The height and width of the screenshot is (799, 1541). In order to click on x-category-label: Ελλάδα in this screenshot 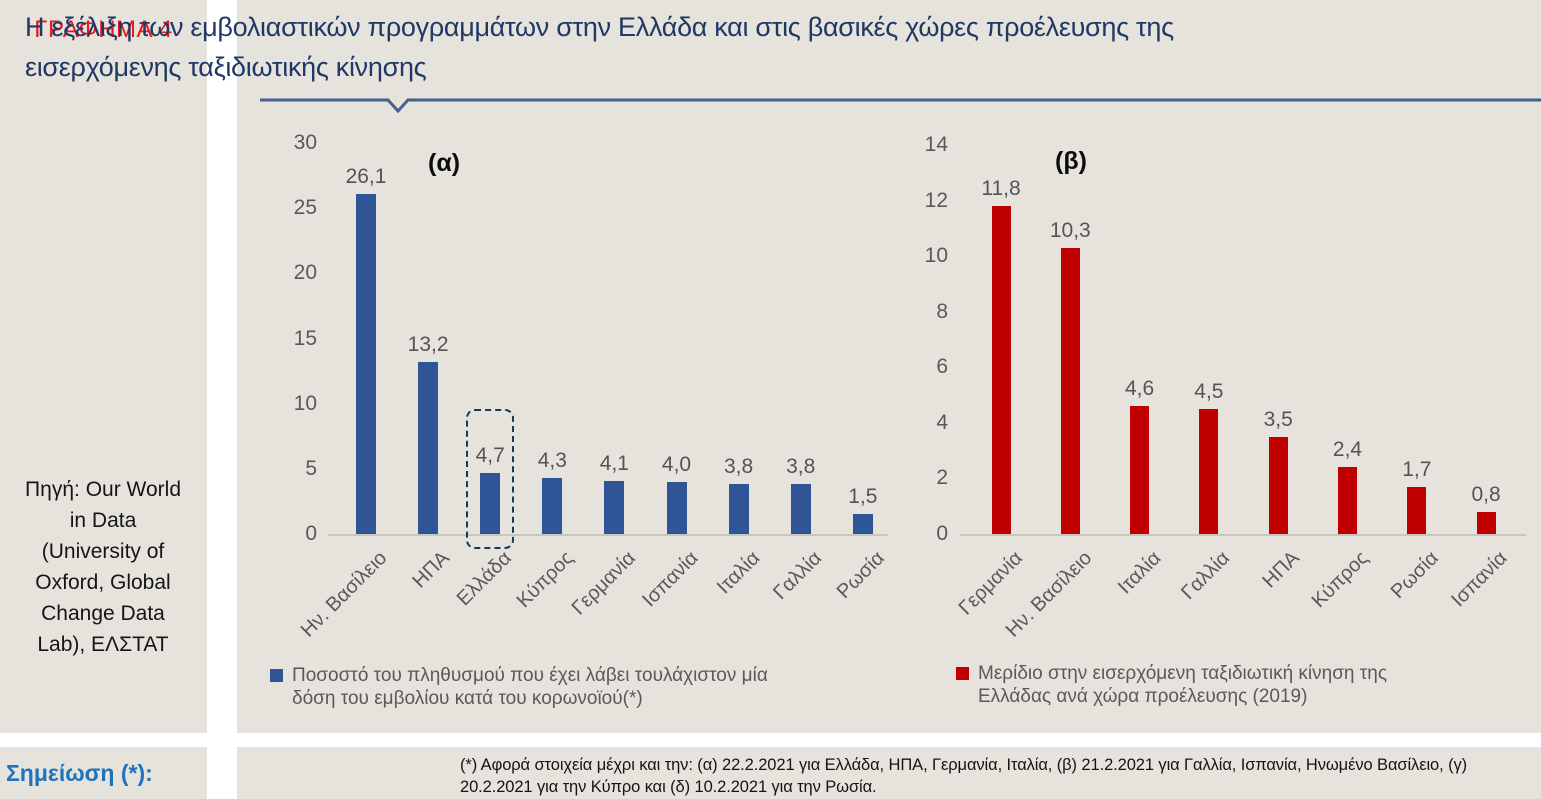, I will do `click(484, 579)`.